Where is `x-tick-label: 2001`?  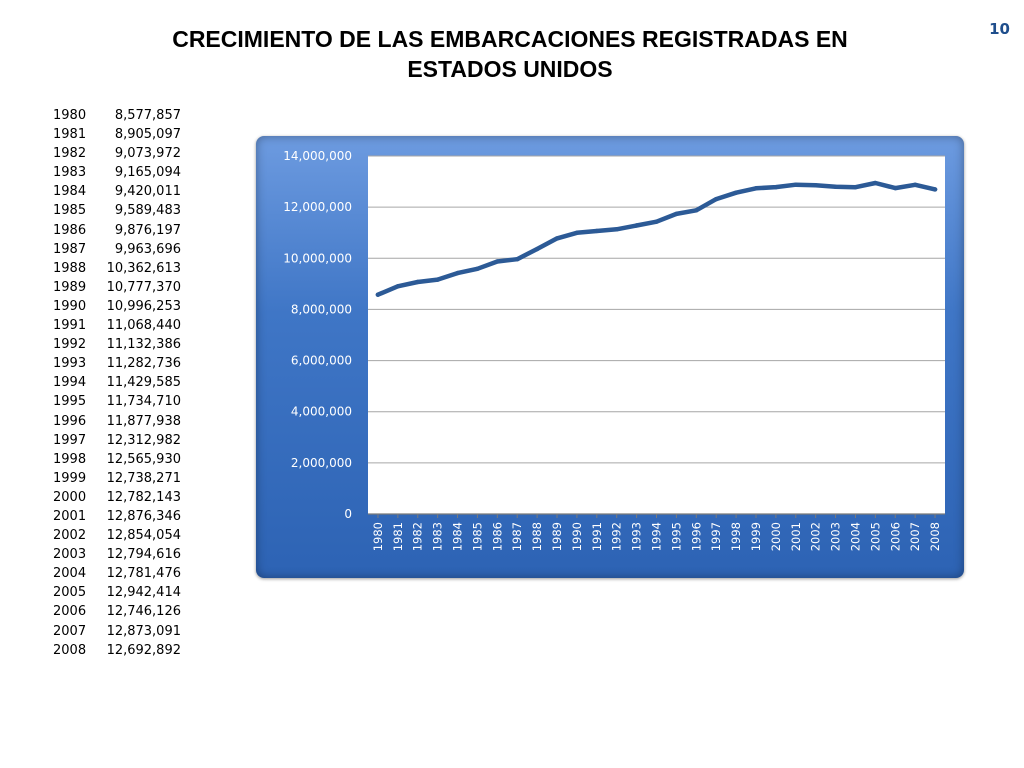
x-tick-label: 2001 is located at coordinates (796, 536).